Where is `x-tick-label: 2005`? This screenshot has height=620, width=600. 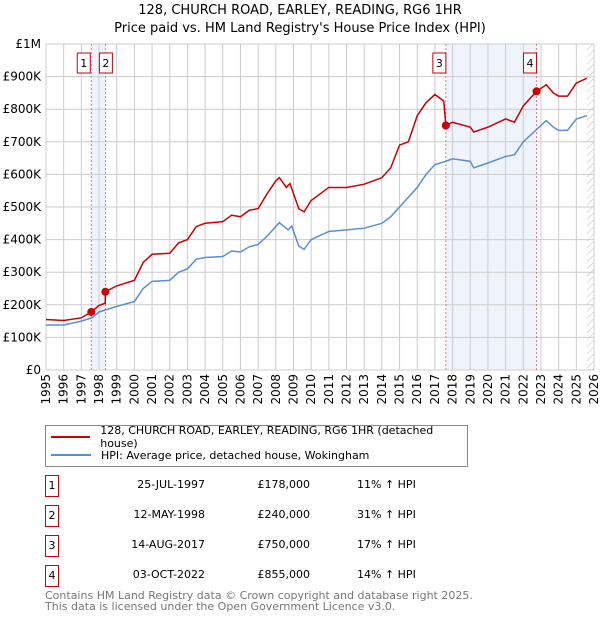 x-tick-label: 2005 is located at coordinates (223, 389).